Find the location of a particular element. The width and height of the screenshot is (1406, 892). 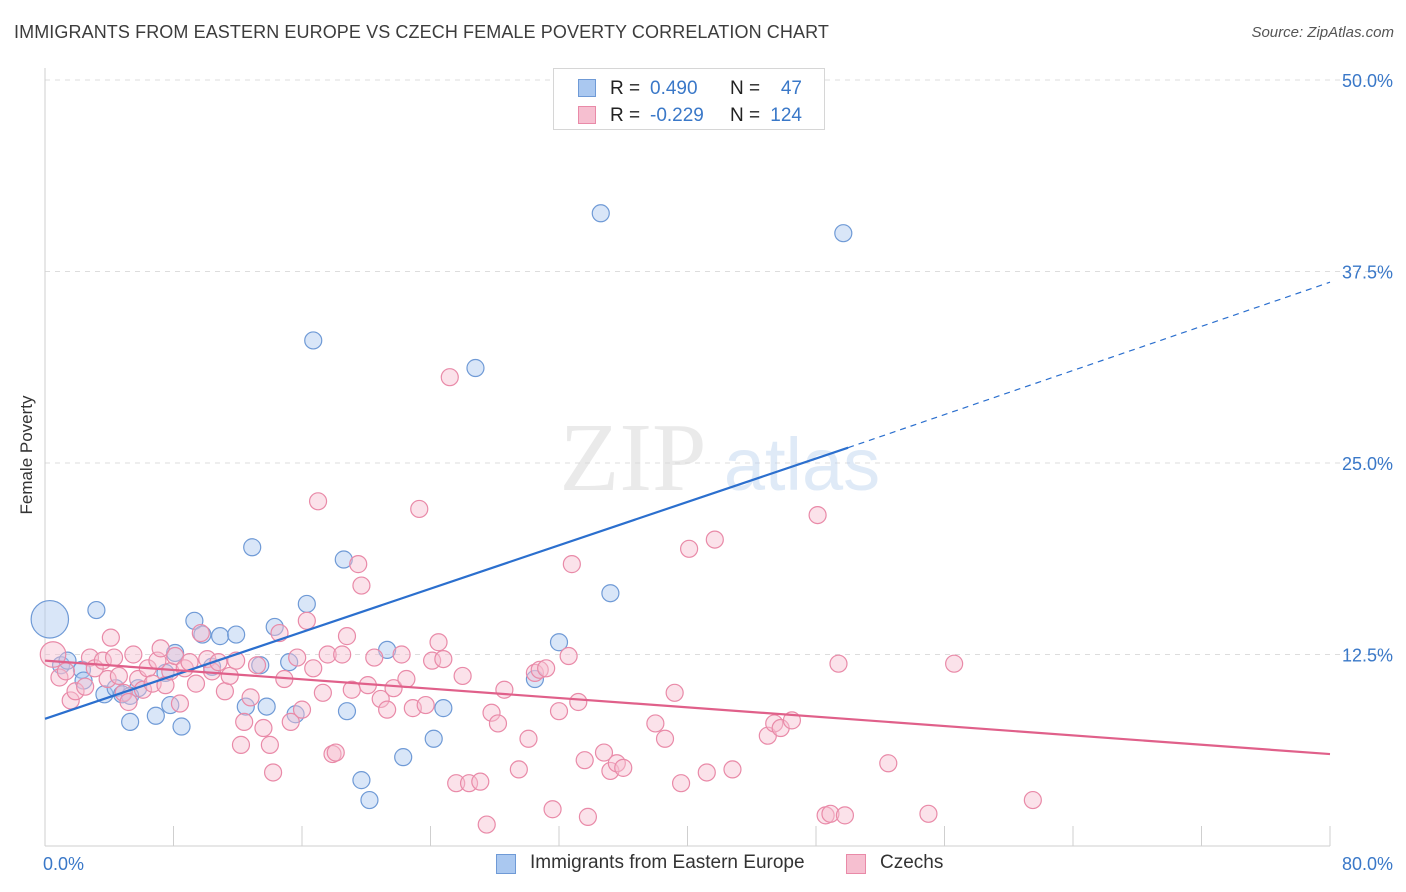

y-tick-label: 12.5% is located at coordinates (1367, 656).